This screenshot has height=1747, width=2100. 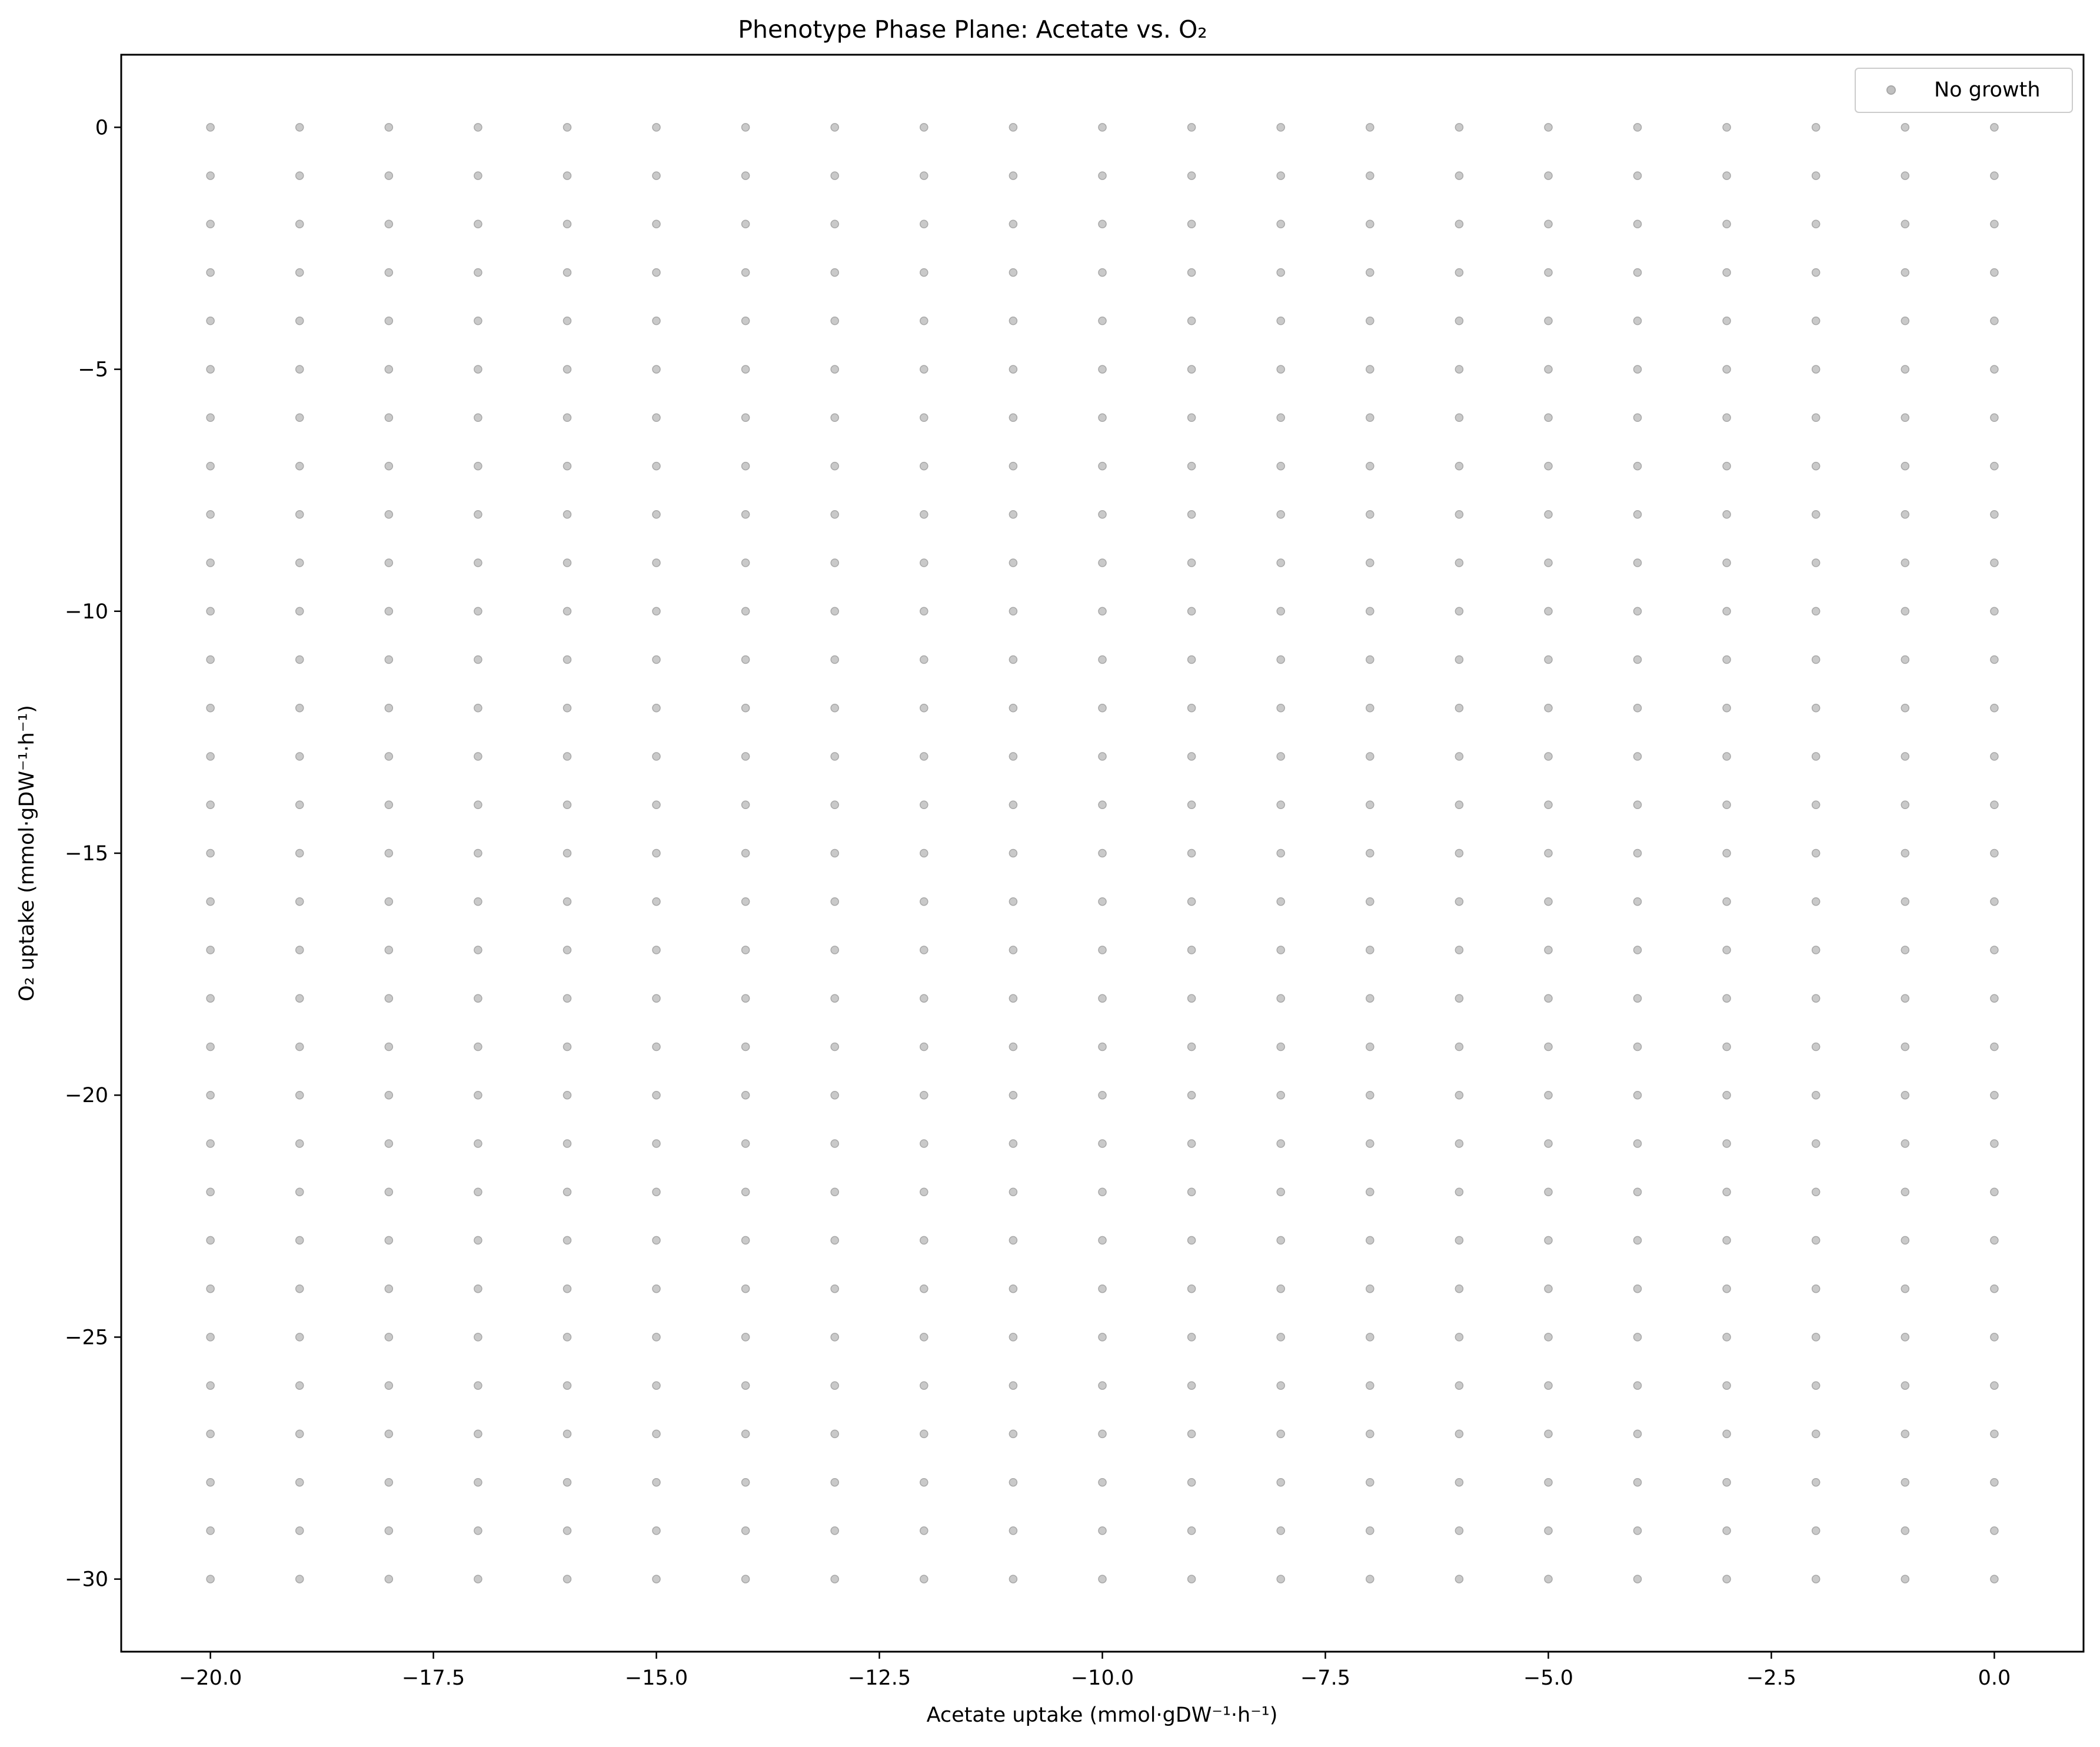 What do you see at coordinates (1102, 1715) in the screenshot?
I see `x-axis-label: Acetate uptake (mmol·gDW⁻¹·h⁻¹)` at bounding box center [1102, 1715].